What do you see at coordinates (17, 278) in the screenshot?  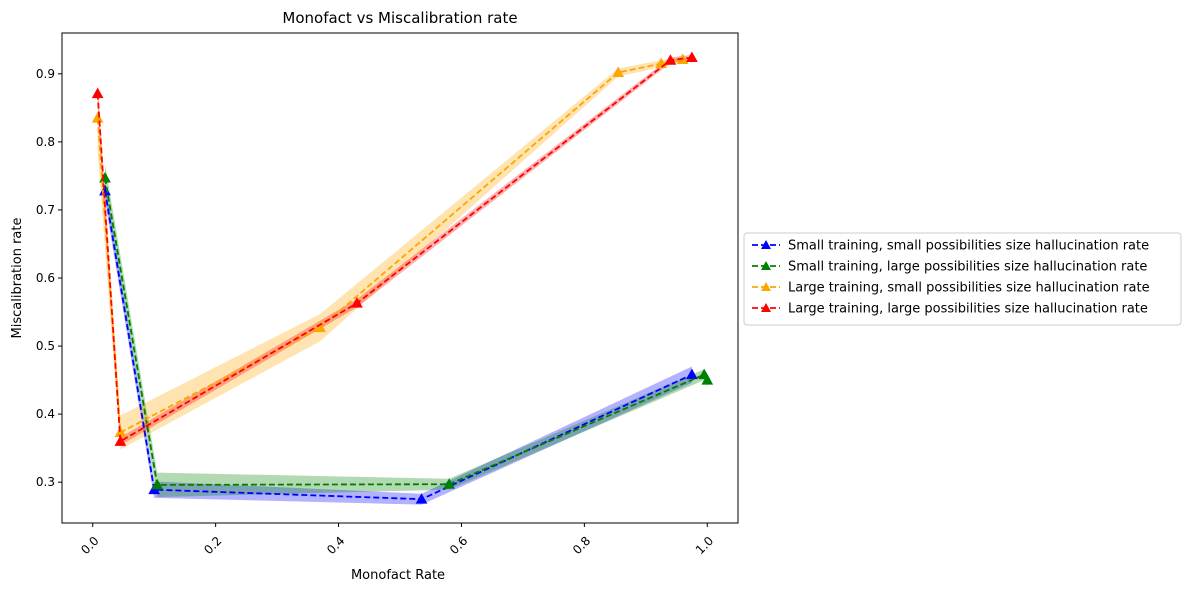 I see `y-axis-label: Miscalibration rate` at bounding box center [17, 278].